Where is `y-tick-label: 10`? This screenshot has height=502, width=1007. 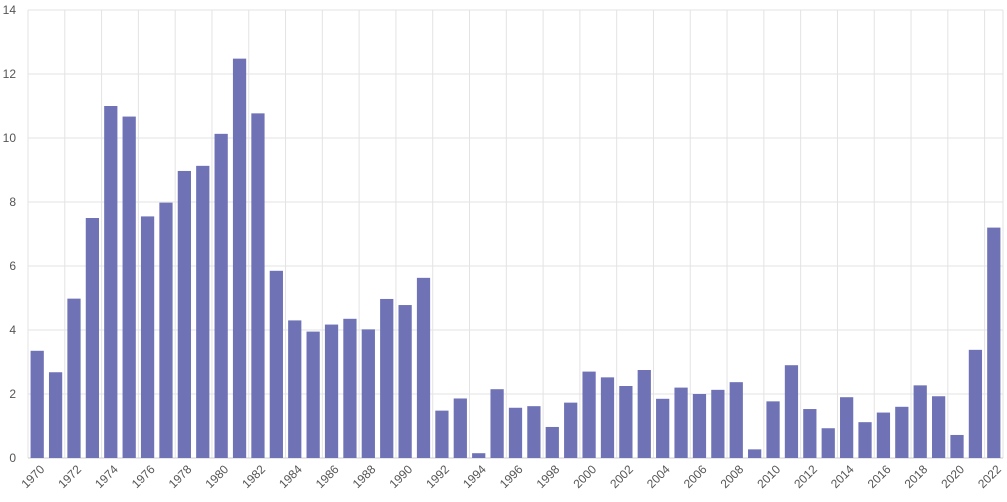 y-tick-label: 10 is located at coordinates (10, 138).